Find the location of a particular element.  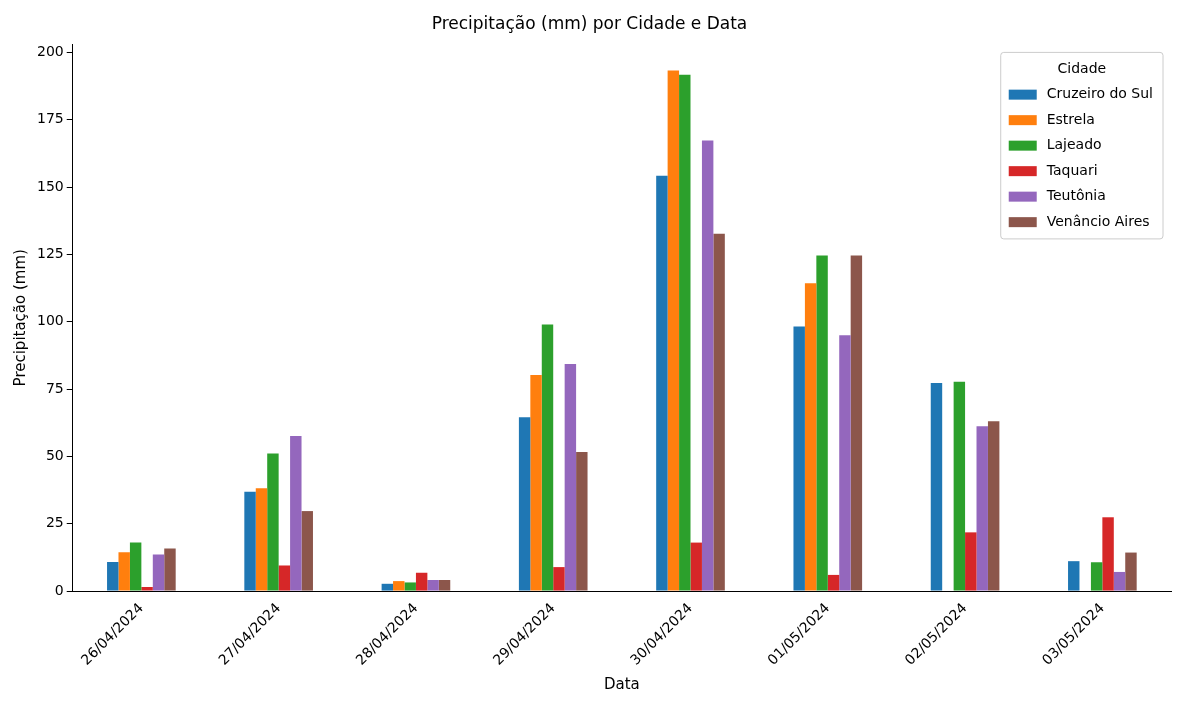

legend-label: Taquari is located at coordinates (1071, 169).